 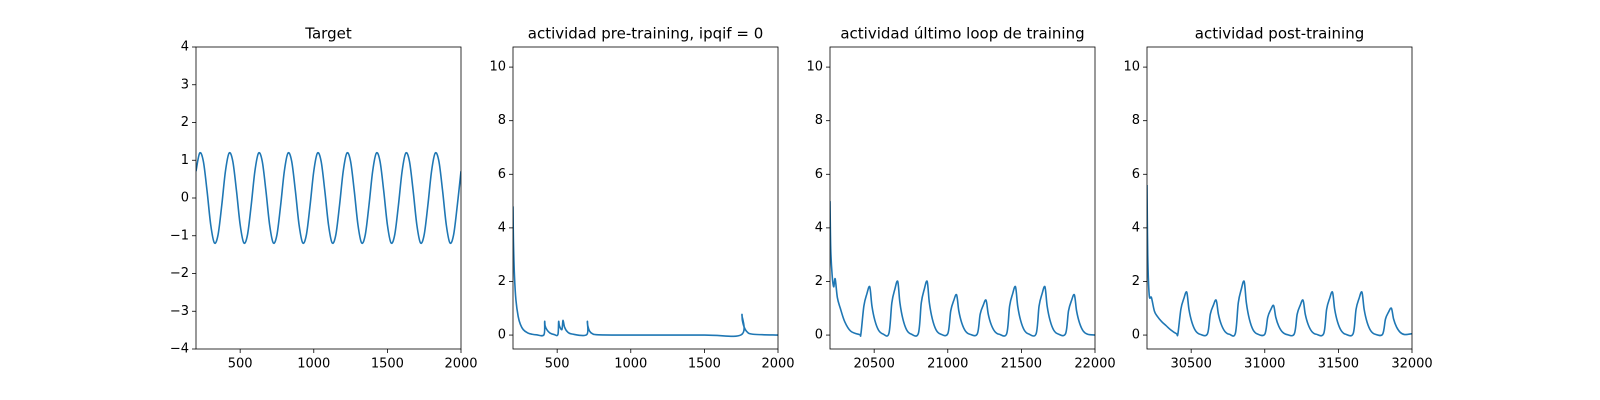 What do you see at coordinates (873, 364) in the screenshot?
I see `x-tick-label: 20500` at bounding box center [873, 364].